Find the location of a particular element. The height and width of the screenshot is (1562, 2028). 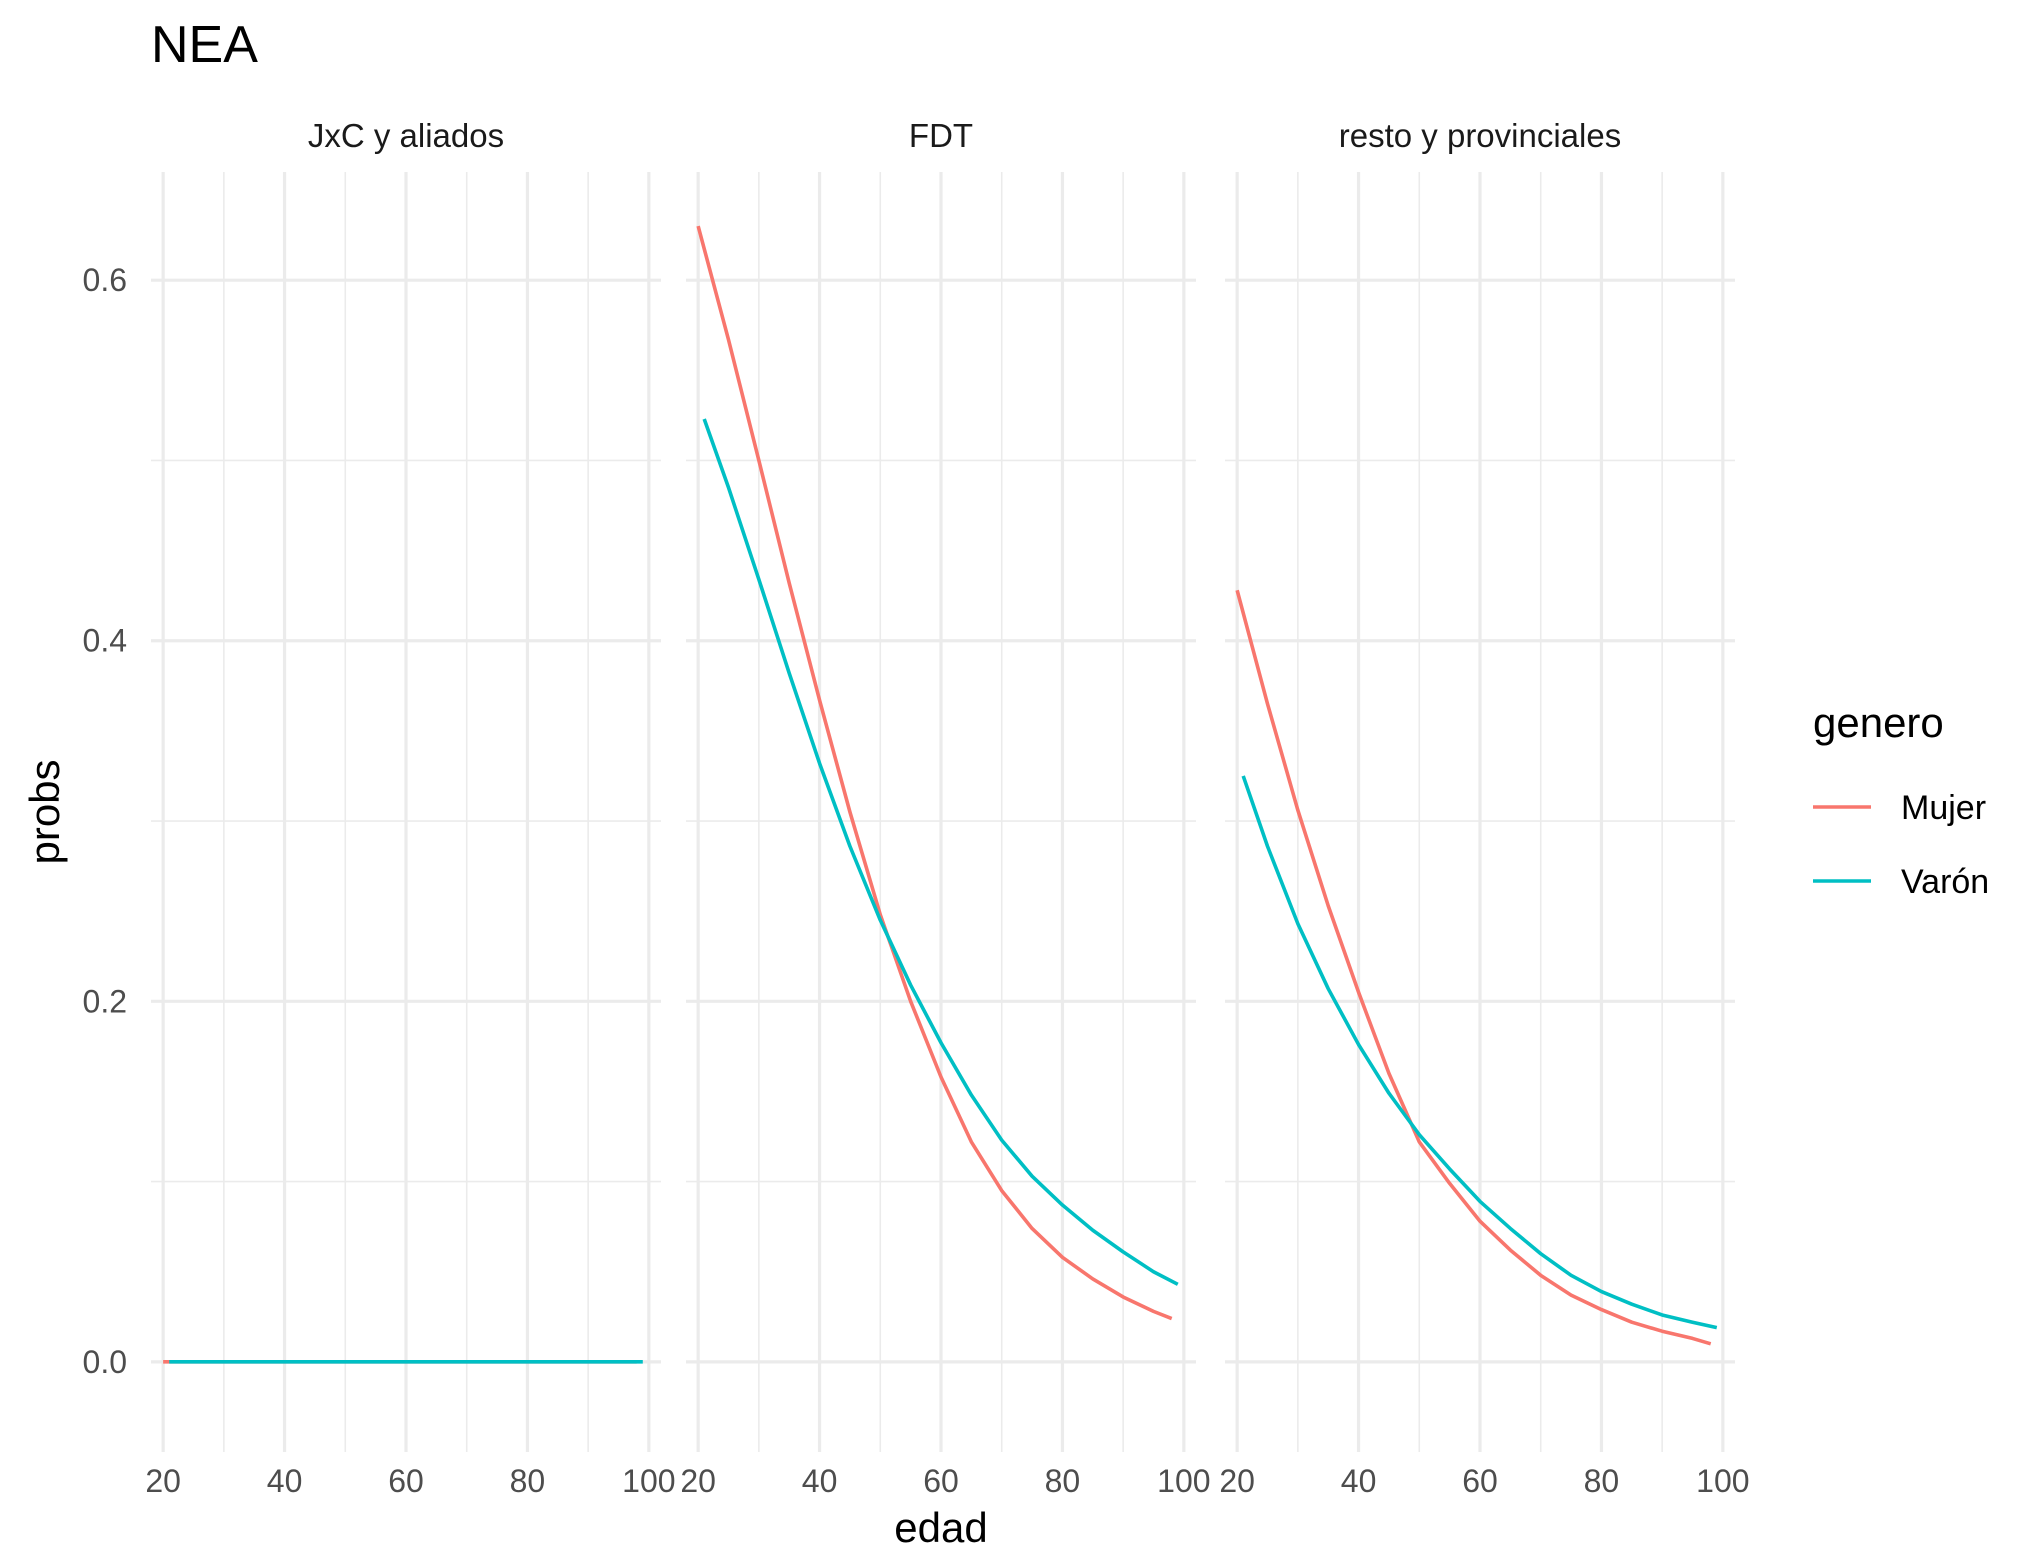

facet-strip-label: FDT is located at coordinates (941, 135).